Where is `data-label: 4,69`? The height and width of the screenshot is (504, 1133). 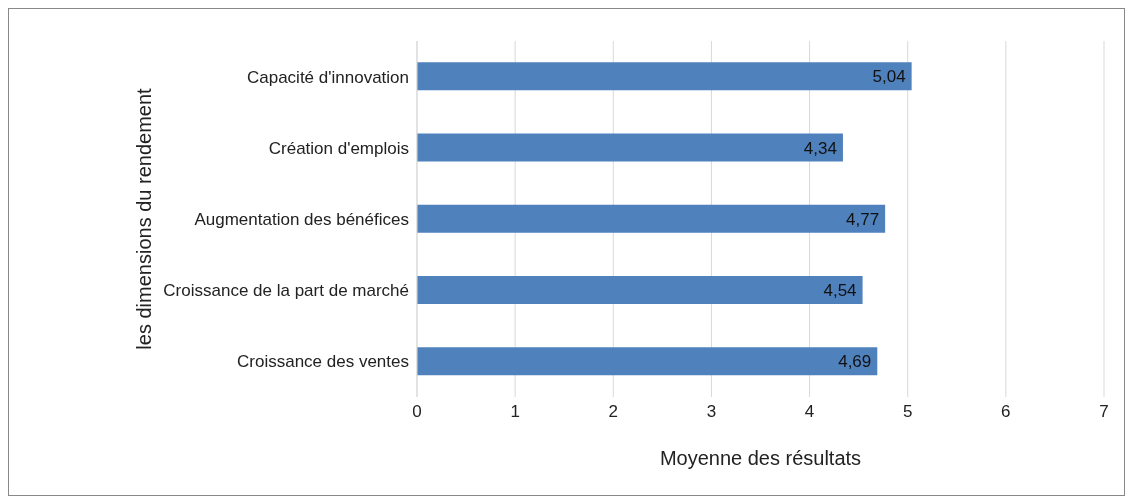 data-label: 4,69 is located at coordinates (855, 362).